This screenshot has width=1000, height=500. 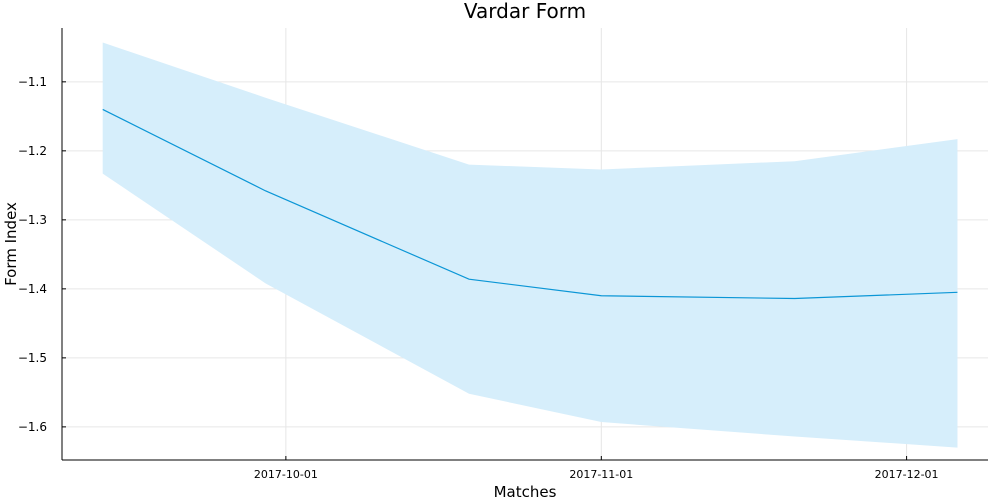 I want to click on x-tick-label: 2017-12-01, so click(x=907, y=474).